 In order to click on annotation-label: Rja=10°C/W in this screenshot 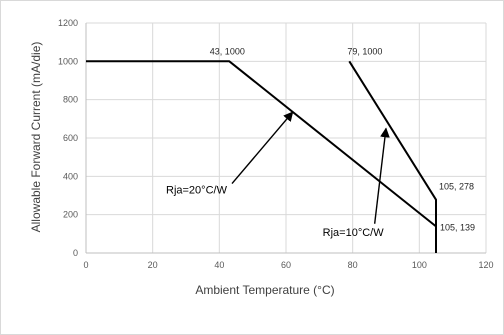, I will do `click(354, 233)`.